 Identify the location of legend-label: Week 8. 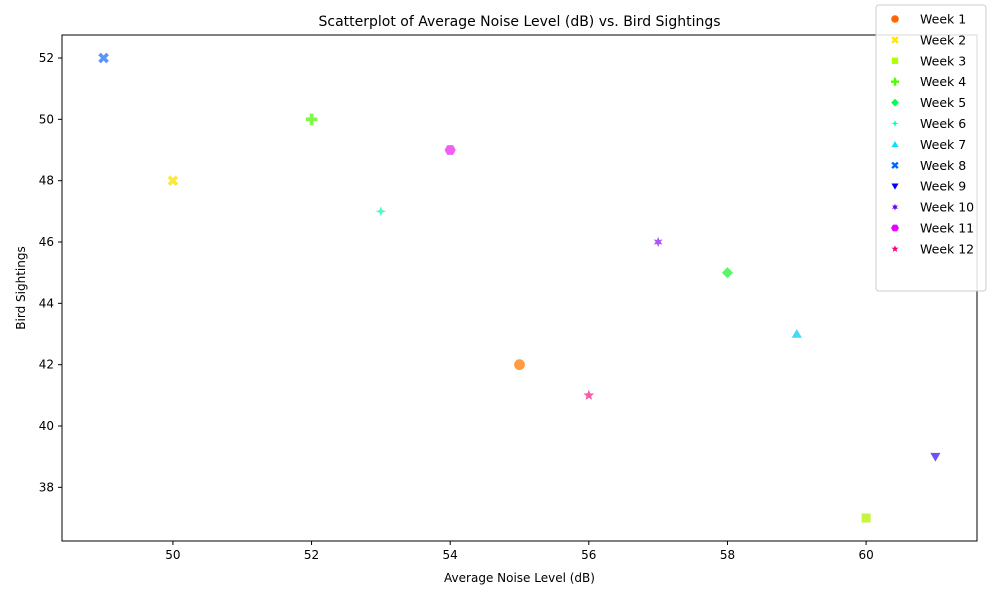
(943, 165).